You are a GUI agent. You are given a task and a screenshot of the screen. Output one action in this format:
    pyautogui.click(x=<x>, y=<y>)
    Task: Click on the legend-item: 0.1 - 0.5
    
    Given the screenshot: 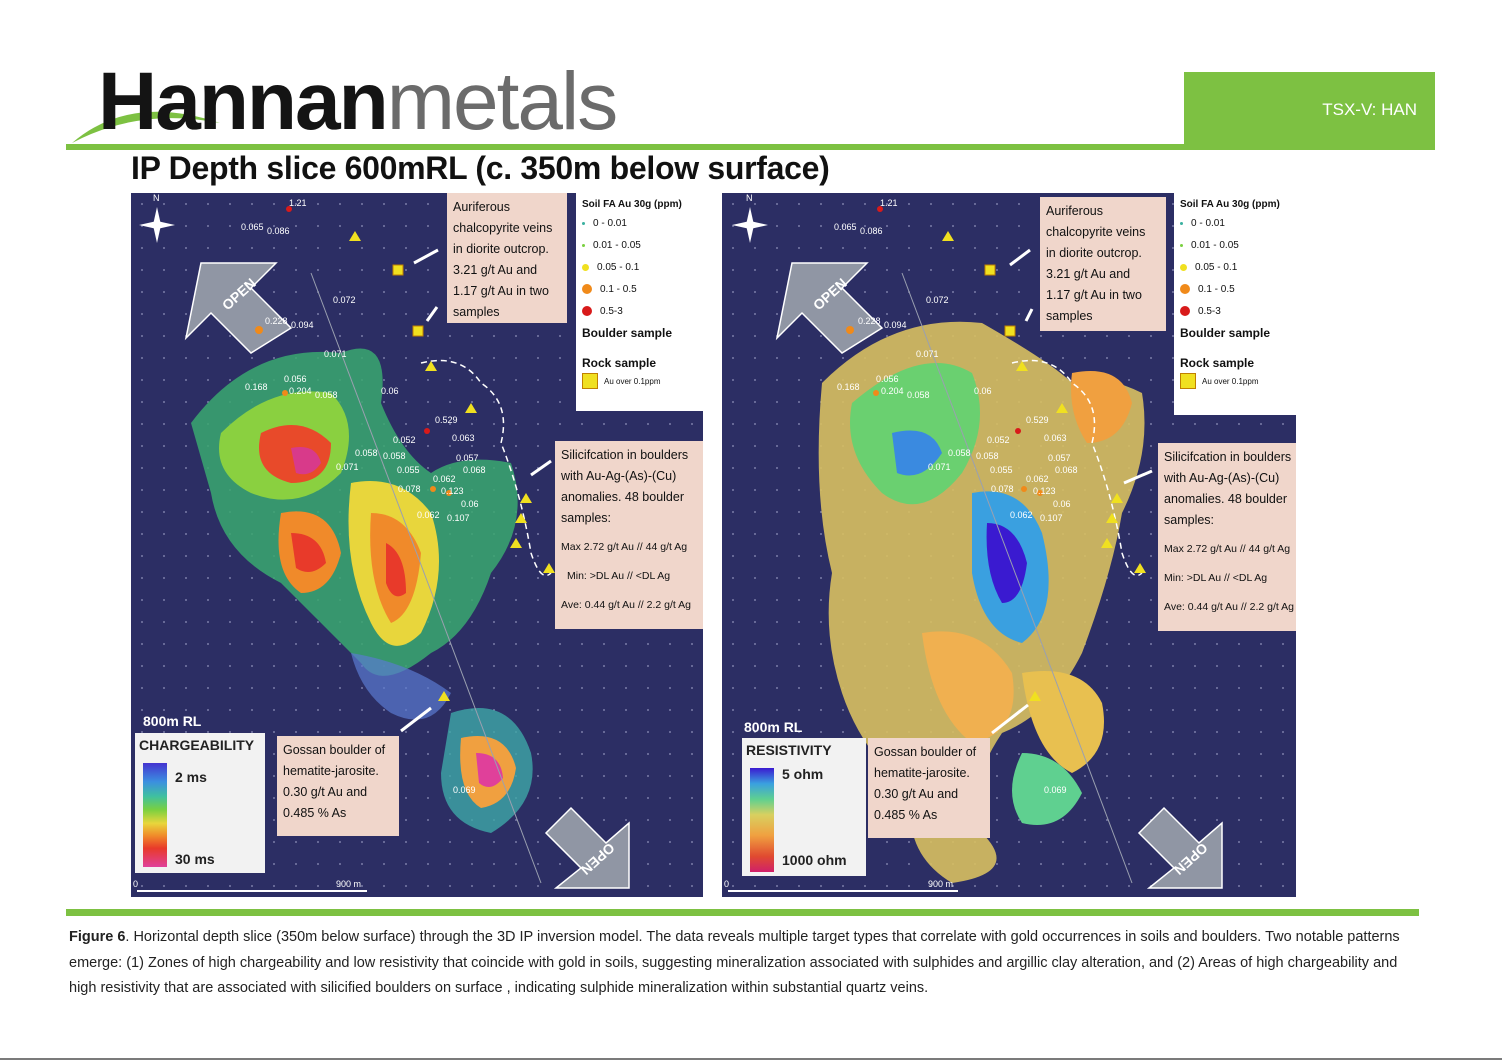 What is the action you would take?
    pyautogui.click(x=1235, y=289)
    